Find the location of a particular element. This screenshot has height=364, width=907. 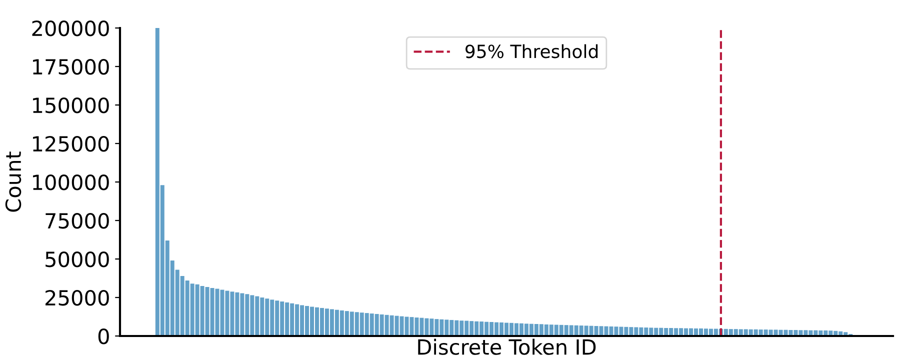

annotation: 95% Threshold is located at coordinates (531, 51).